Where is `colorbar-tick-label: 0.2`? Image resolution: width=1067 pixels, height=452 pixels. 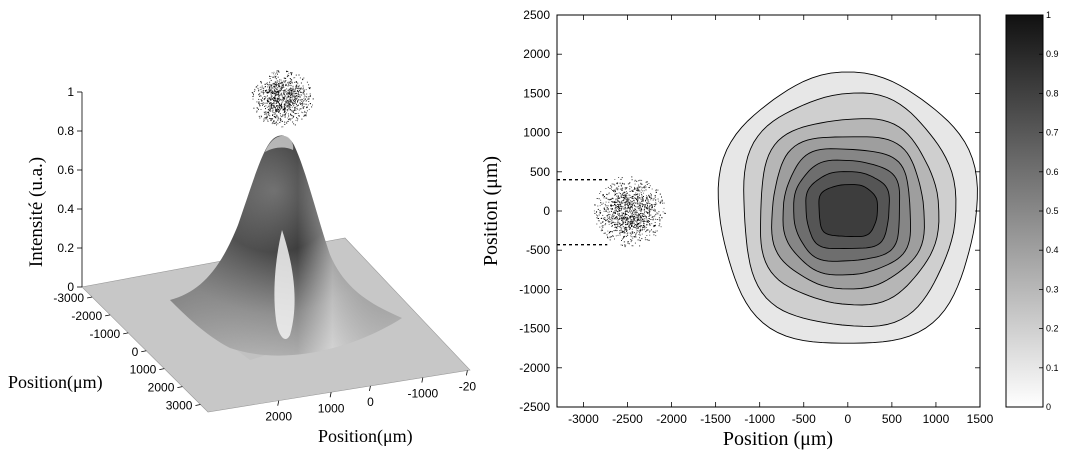 colorbar-tick-label: 0.2 is located at coordinates (1052, 329).